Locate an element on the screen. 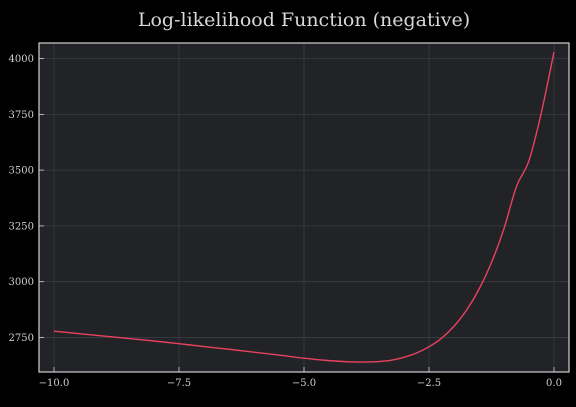  y-tick-label: 3250 is located at coordinates (21, 226).